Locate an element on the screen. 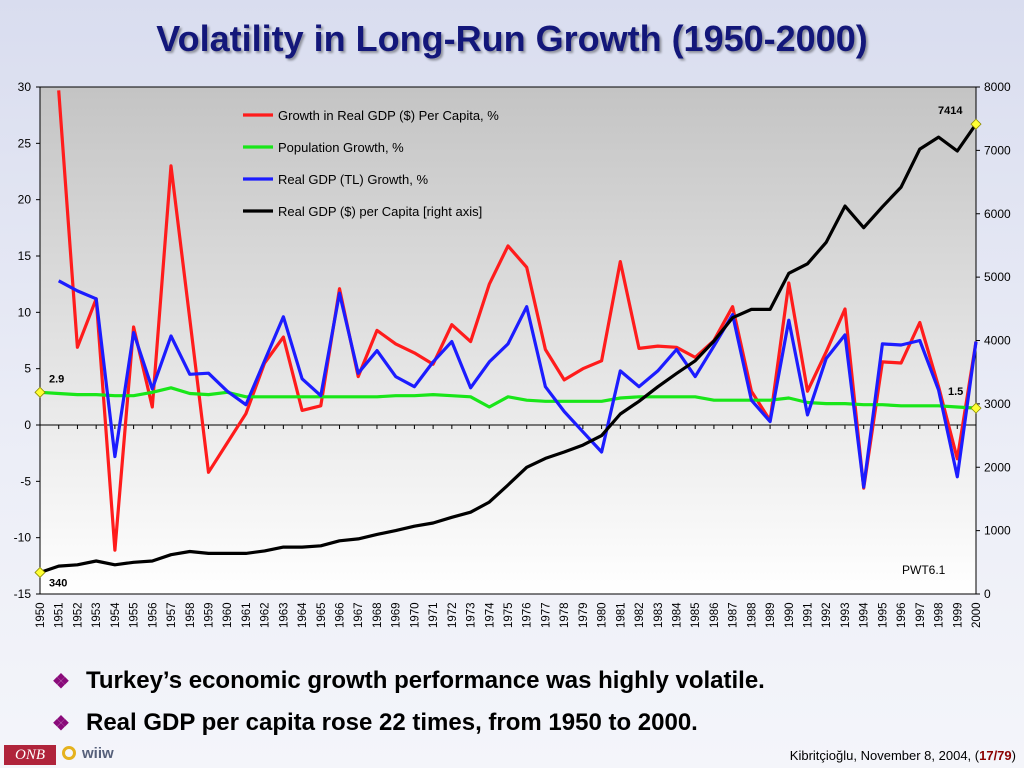 The width and height of the screenshot is (1024, 768). annotation-end-gdp: 7414 is located at coordinates (950, 111).